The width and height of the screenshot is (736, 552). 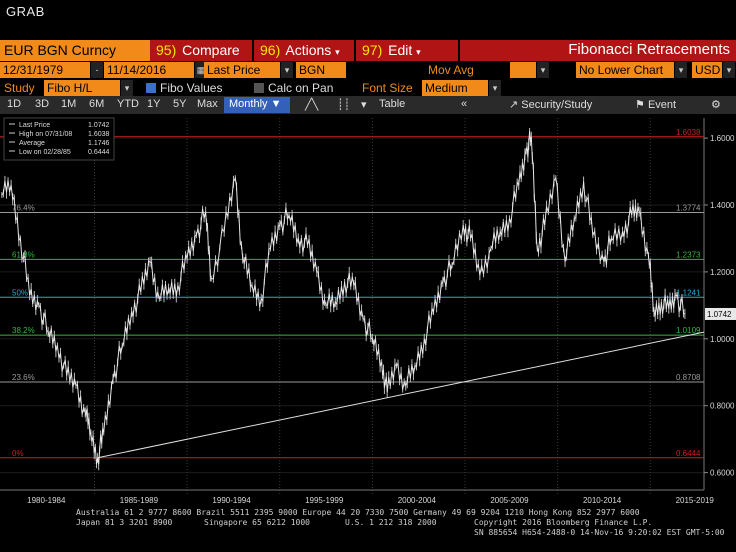 I want to click on fib-level-value-1: 1.3774, so click(x=688, y=208).